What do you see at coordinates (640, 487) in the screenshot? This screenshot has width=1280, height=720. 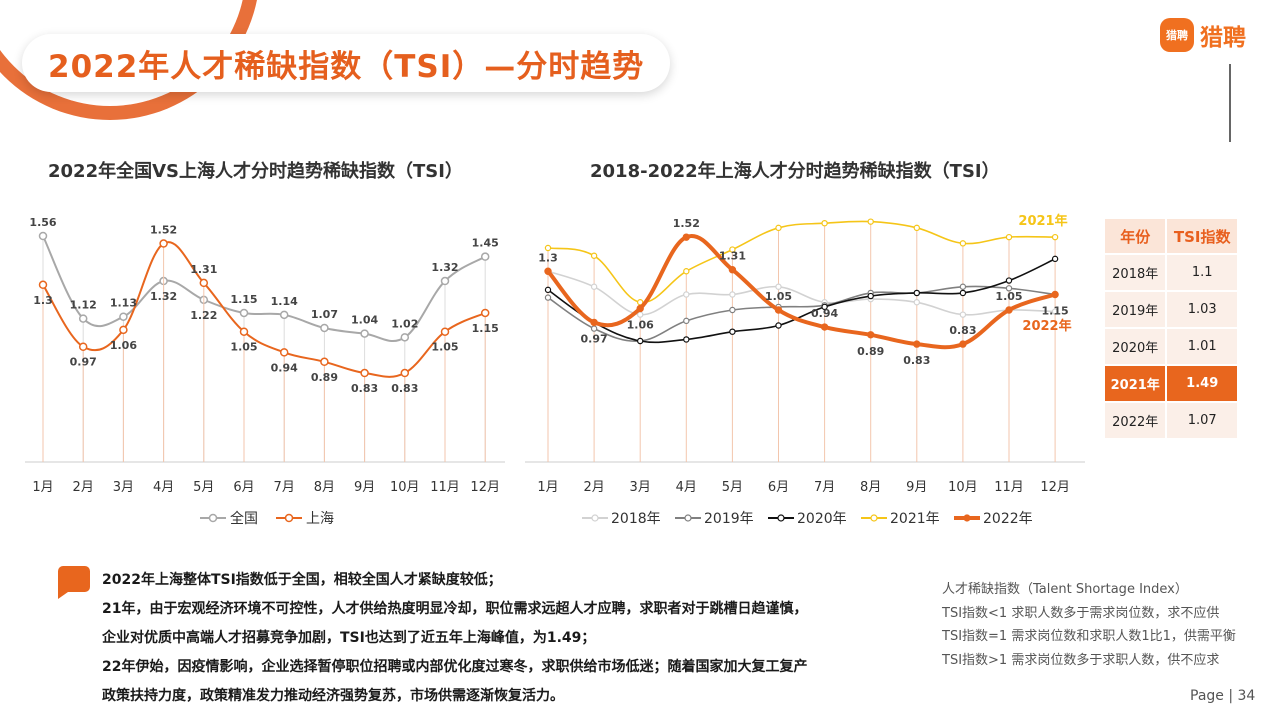 I see `chart2-x-tick-label: 3月` at bounding box center [640, 487].